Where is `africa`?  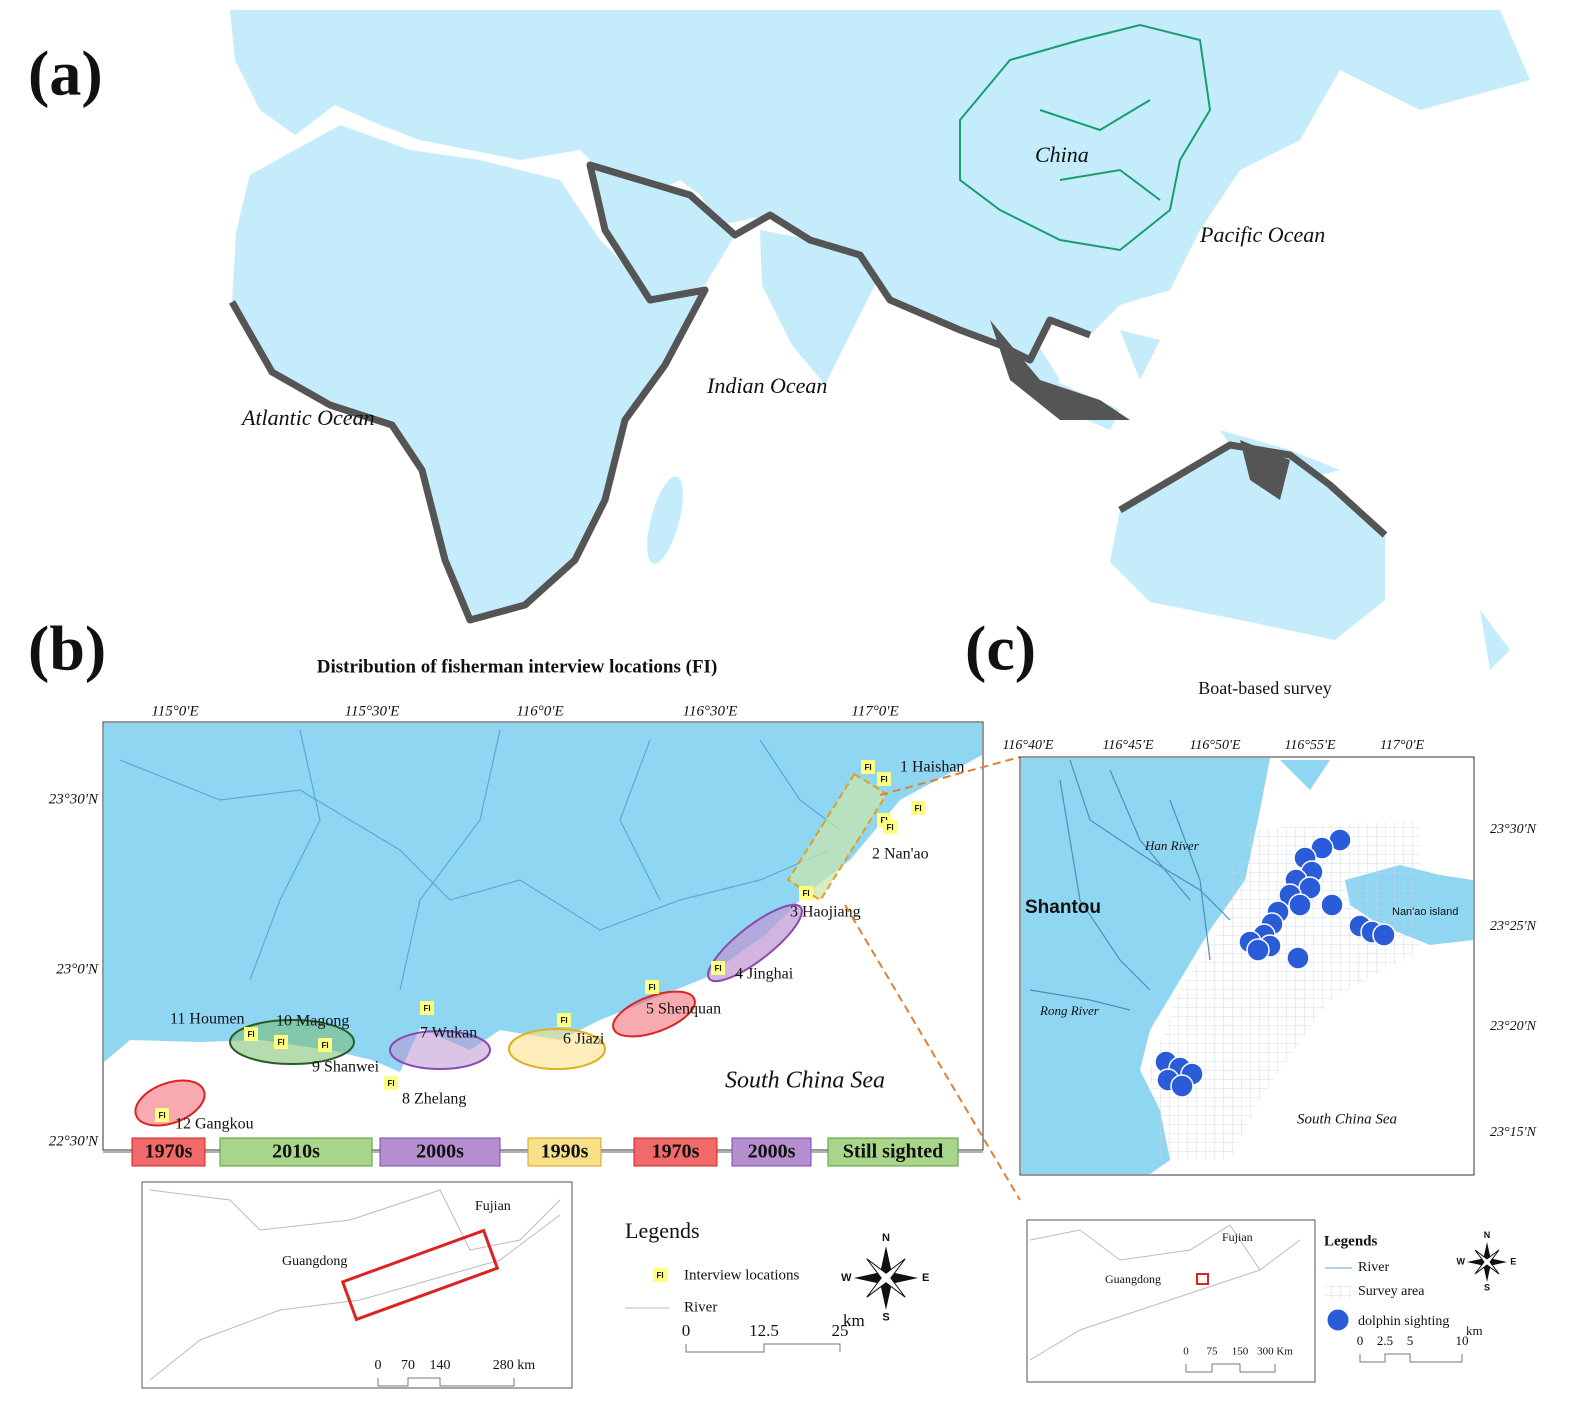
africa is located at coordinates (468, 372).